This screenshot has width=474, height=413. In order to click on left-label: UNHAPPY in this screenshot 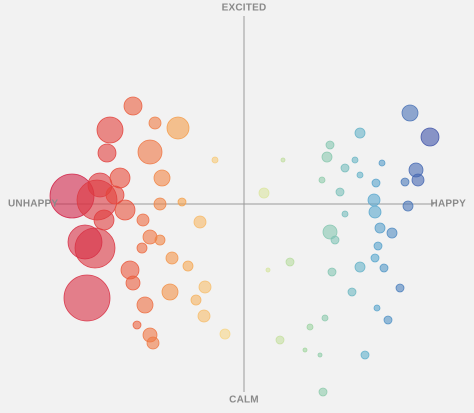, I will do `click(33, 204)`.